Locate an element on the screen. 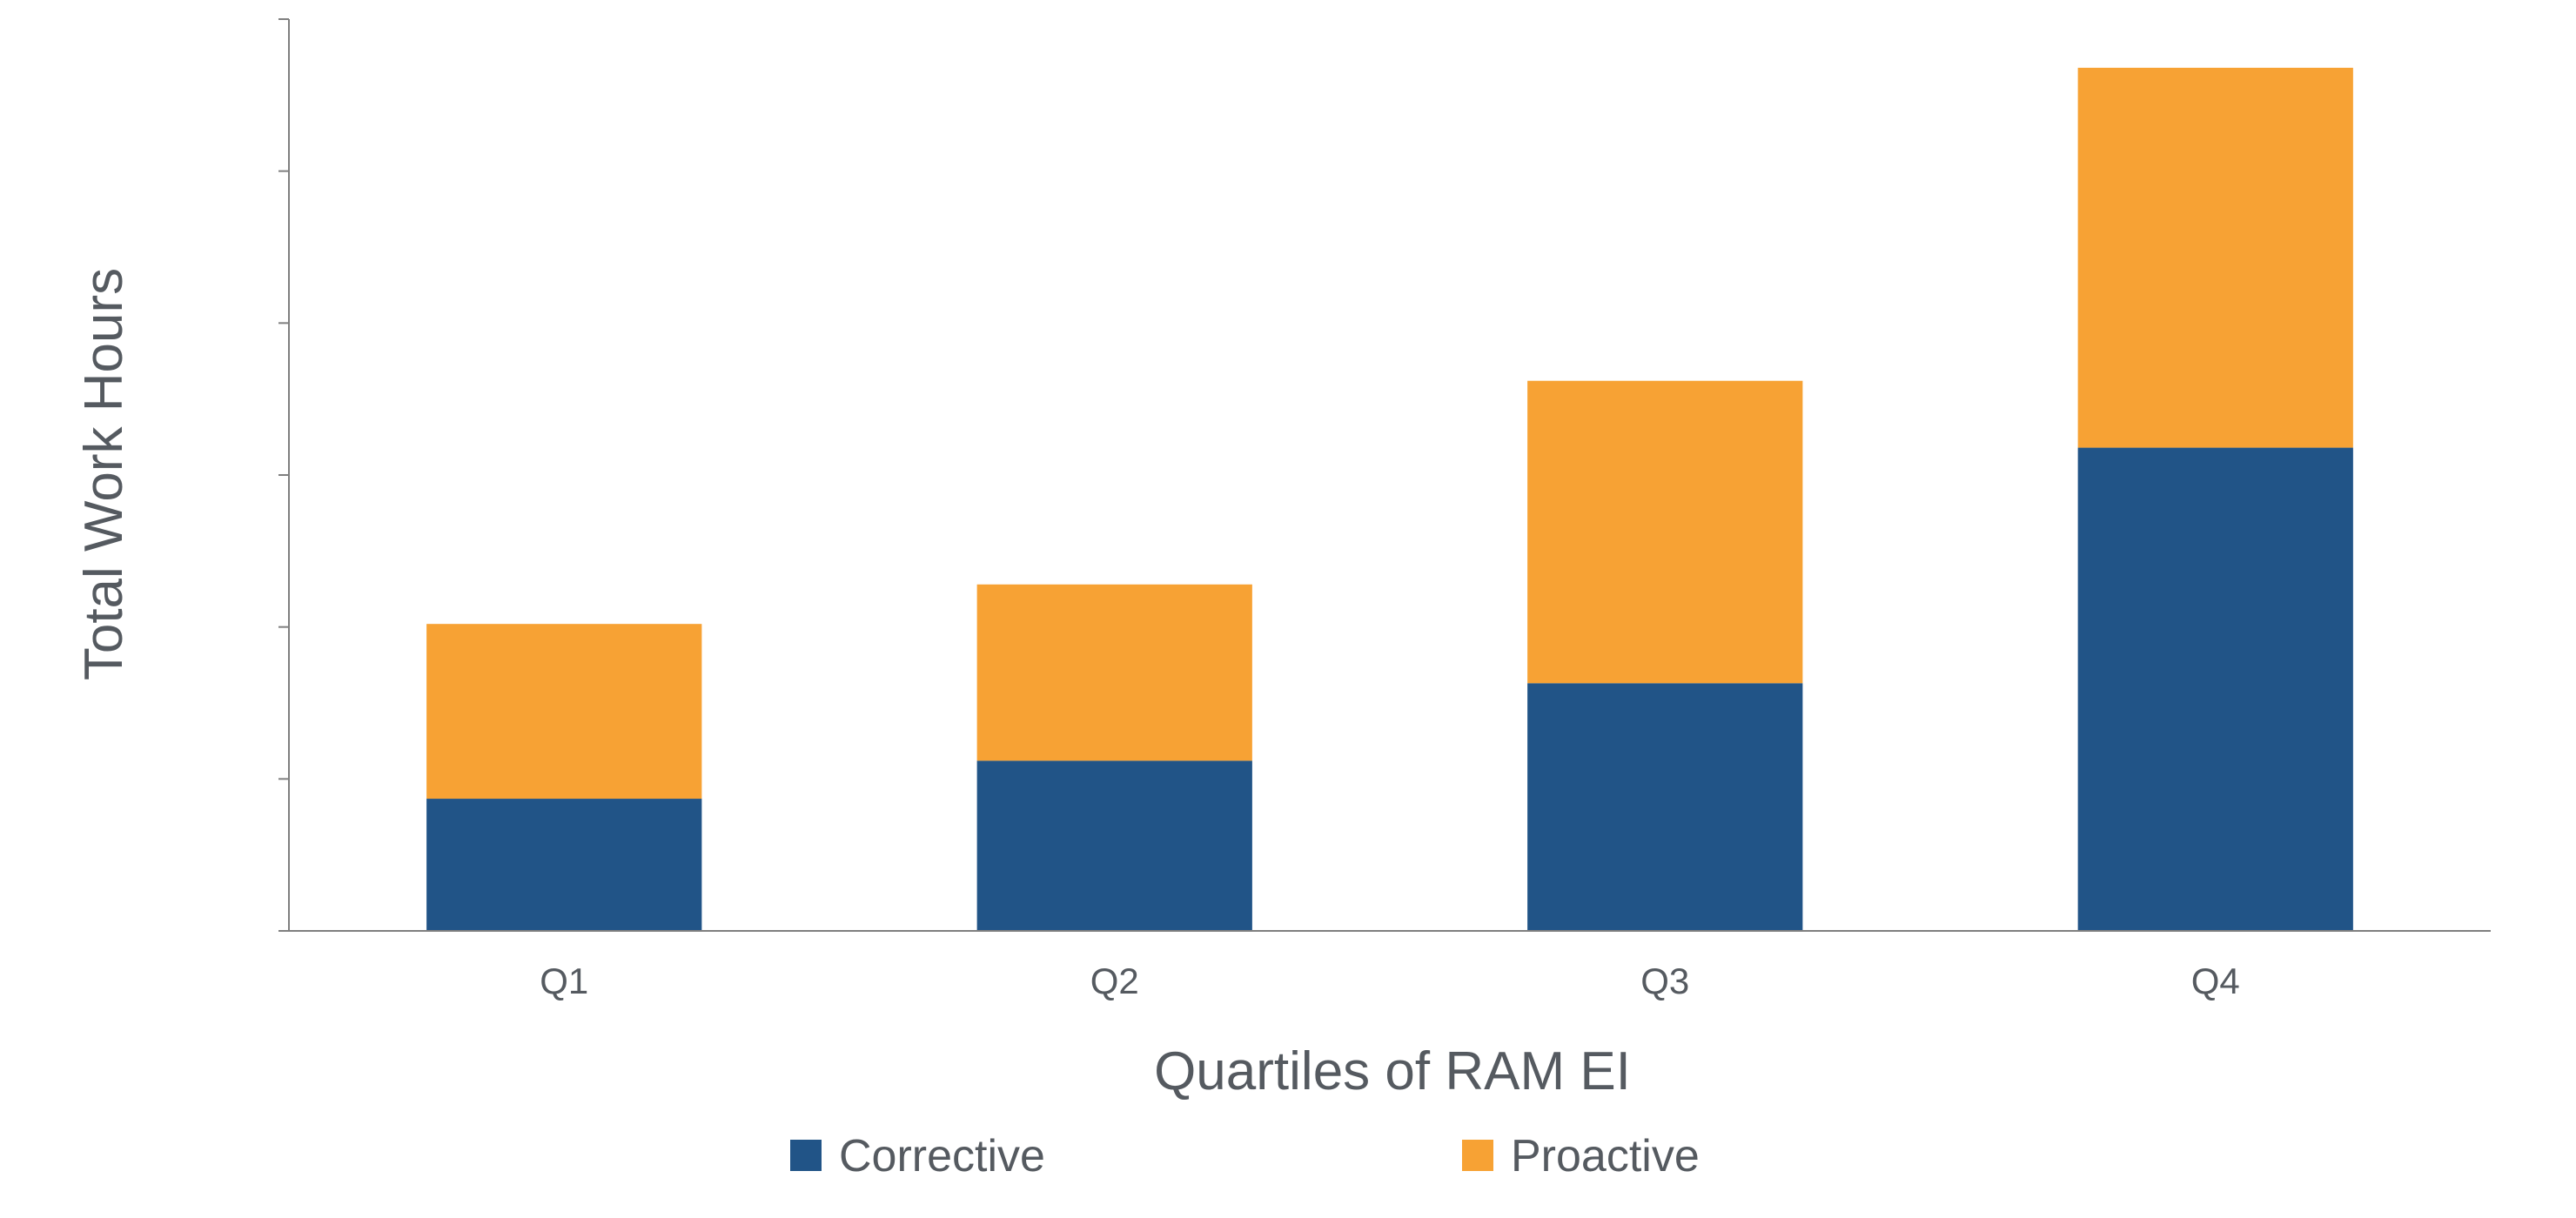 This screenshot has height=1218, width=2576. x-tick-label-q3: Q3 is located at coordinates (1664, 980).